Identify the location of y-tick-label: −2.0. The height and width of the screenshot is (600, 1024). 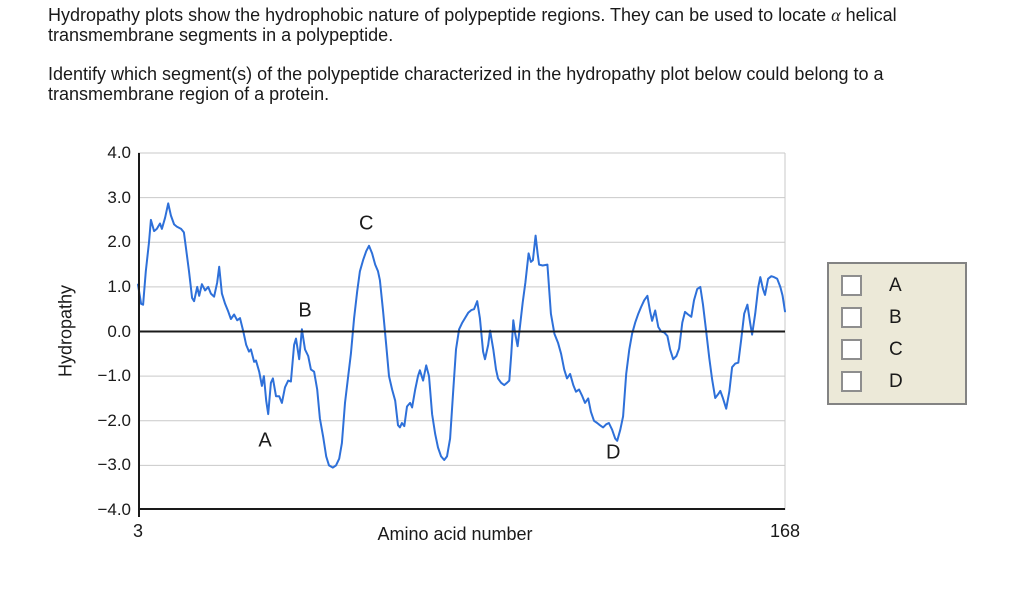
(114, 420).